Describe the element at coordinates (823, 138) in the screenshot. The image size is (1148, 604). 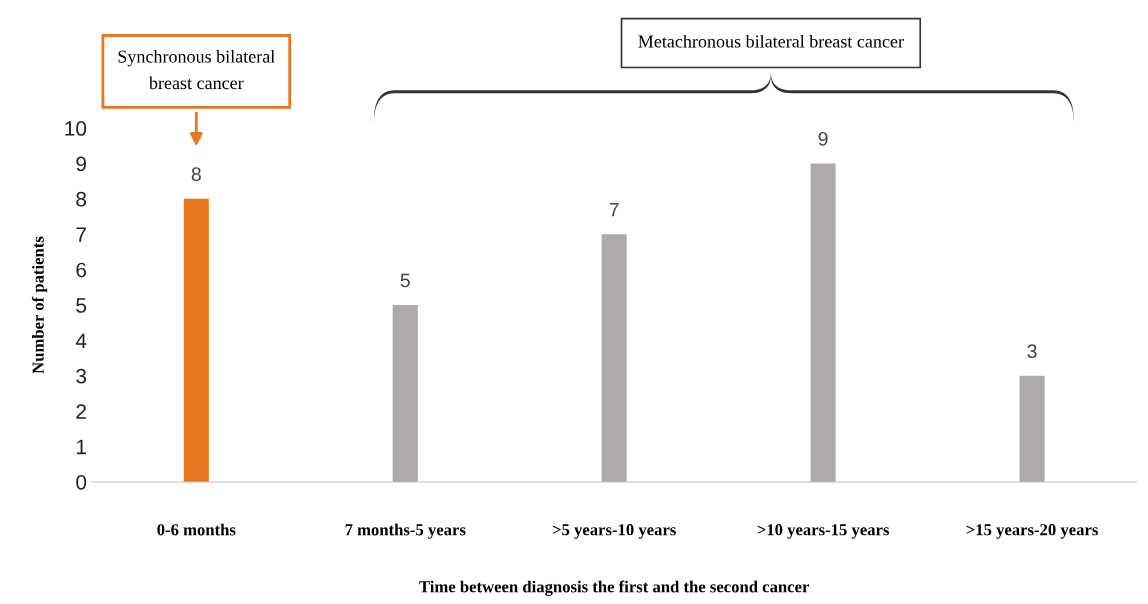
I see `data-label: 9` at that location.